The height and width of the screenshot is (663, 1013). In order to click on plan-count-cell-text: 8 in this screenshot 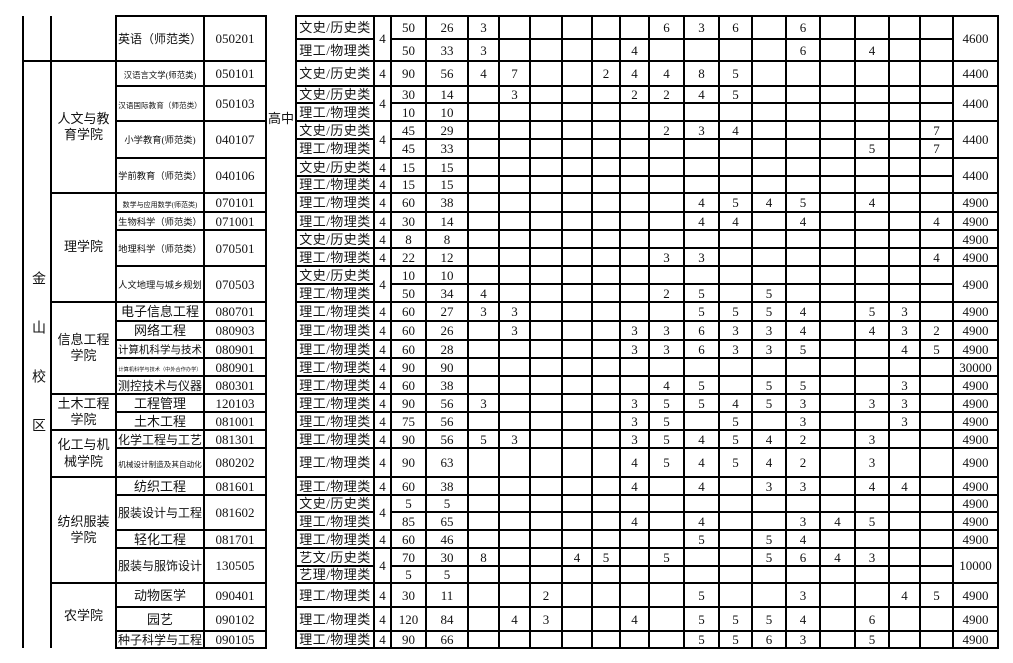, I will do `click(408, 239)`.